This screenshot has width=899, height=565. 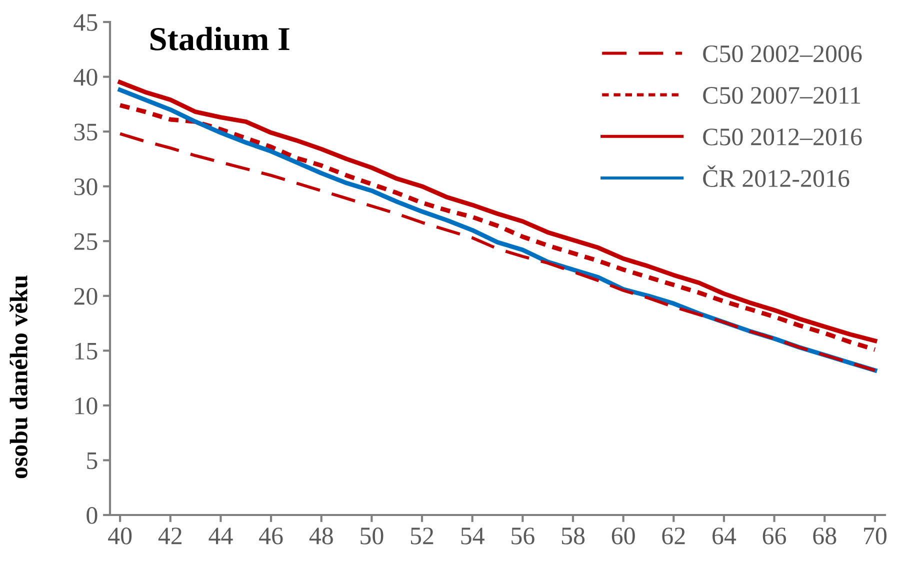 What do you see at coordinates (724, 536) in the screenshot?
I see `x-tick-label: 64` at bounding box center [724, 536].